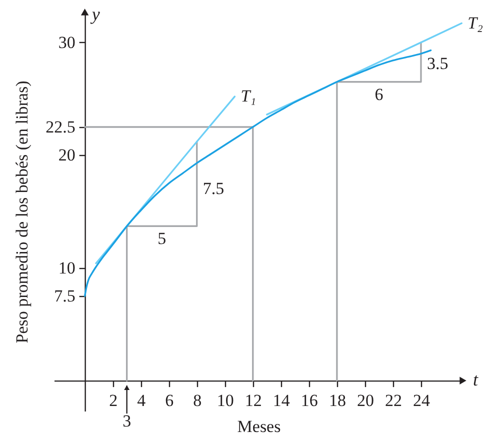  What do you see at coordinates (337, 400) in the screenshot?
I see `x-tick-label: 18` at bounding box center [337, 400].